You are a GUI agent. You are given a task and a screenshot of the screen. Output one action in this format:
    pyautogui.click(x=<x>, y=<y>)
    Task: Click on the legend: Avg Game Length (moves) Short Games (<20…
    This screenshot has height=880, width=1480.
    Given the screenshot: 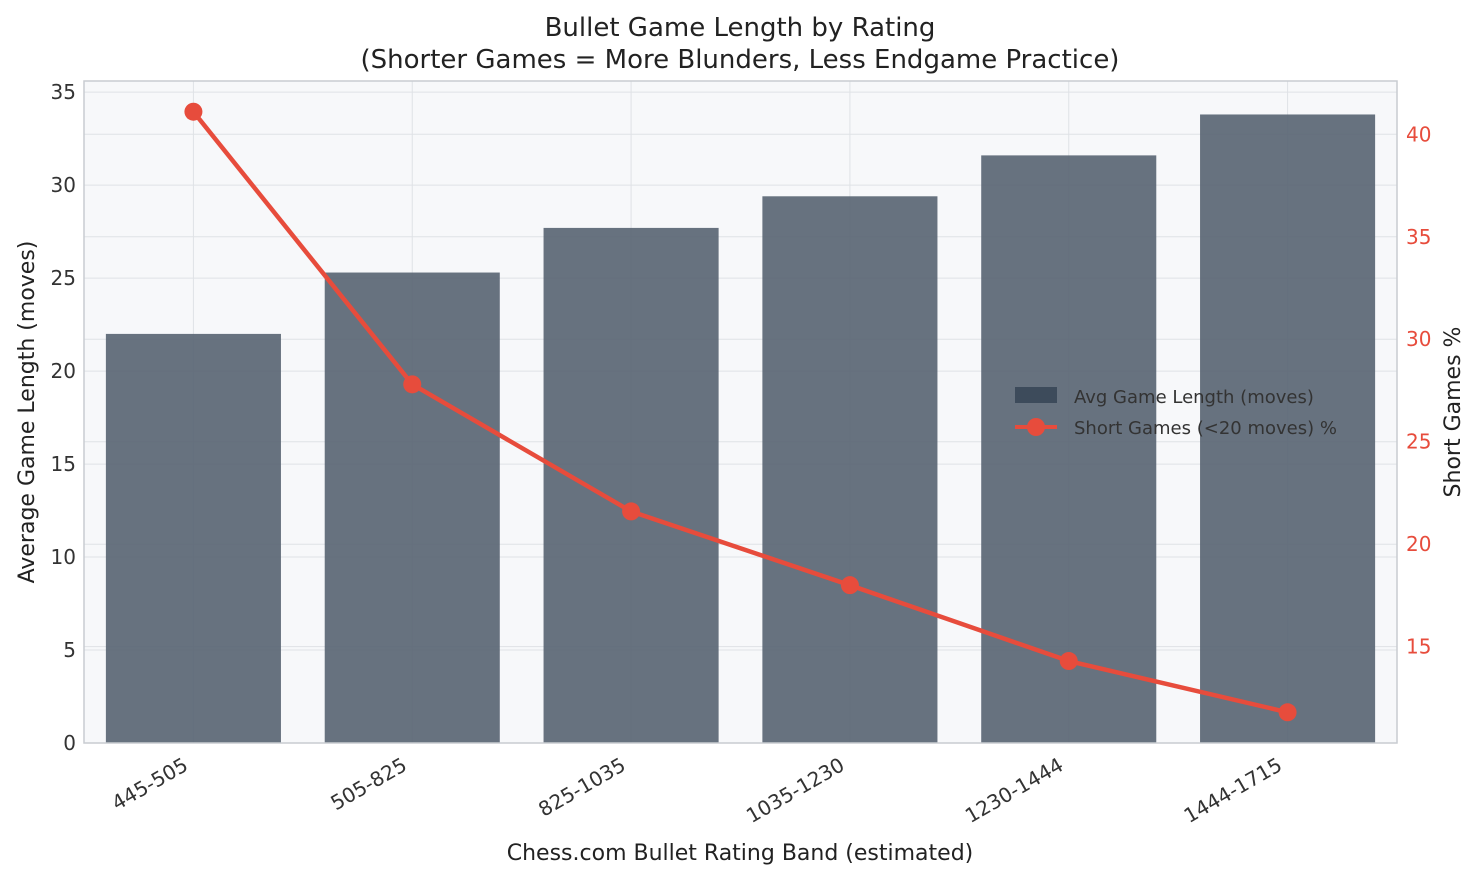 What is the action you would take?
    pyautogui.click(x=1176, y=413)
    